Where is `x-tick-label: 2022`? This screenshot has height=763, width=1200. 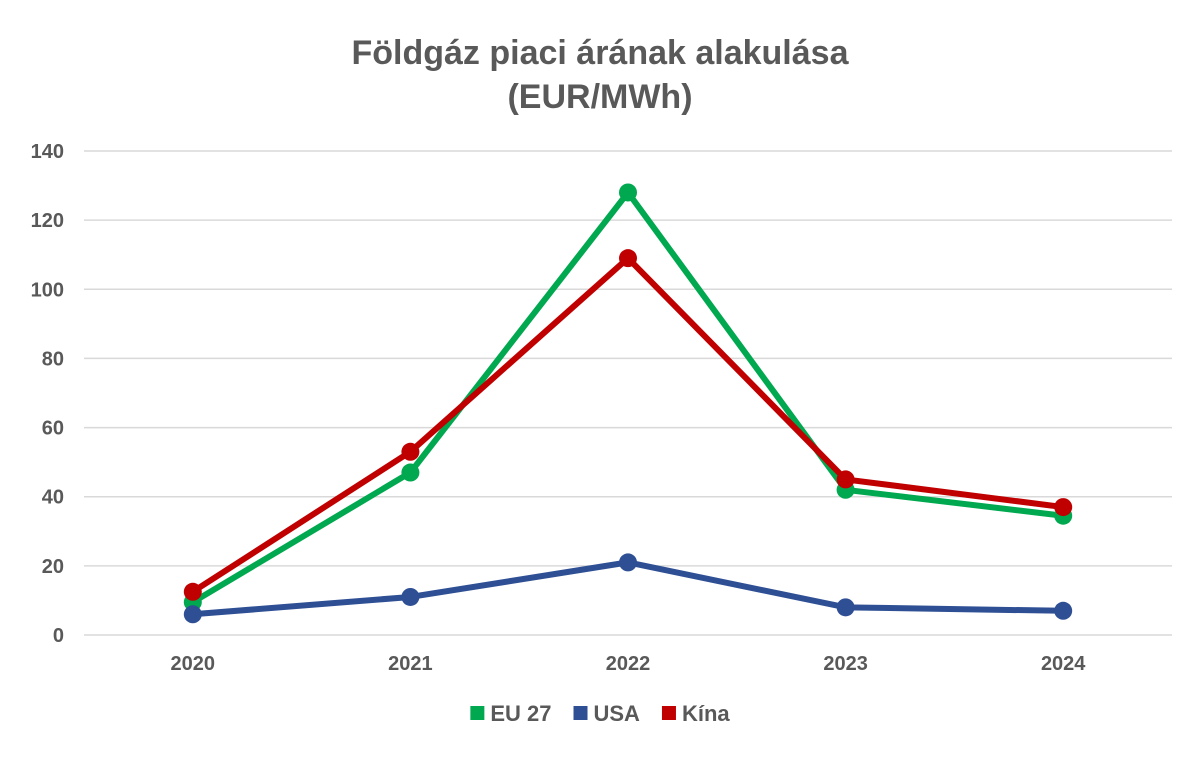
x-tick-label: 2022 is located at coordinates (628, 664).